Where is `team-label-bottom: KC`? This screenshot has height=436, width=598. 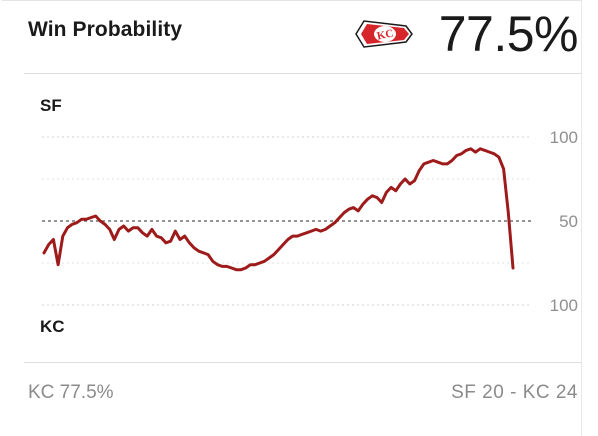
team-label-bottom: KC is located at coordinates (52, 326).